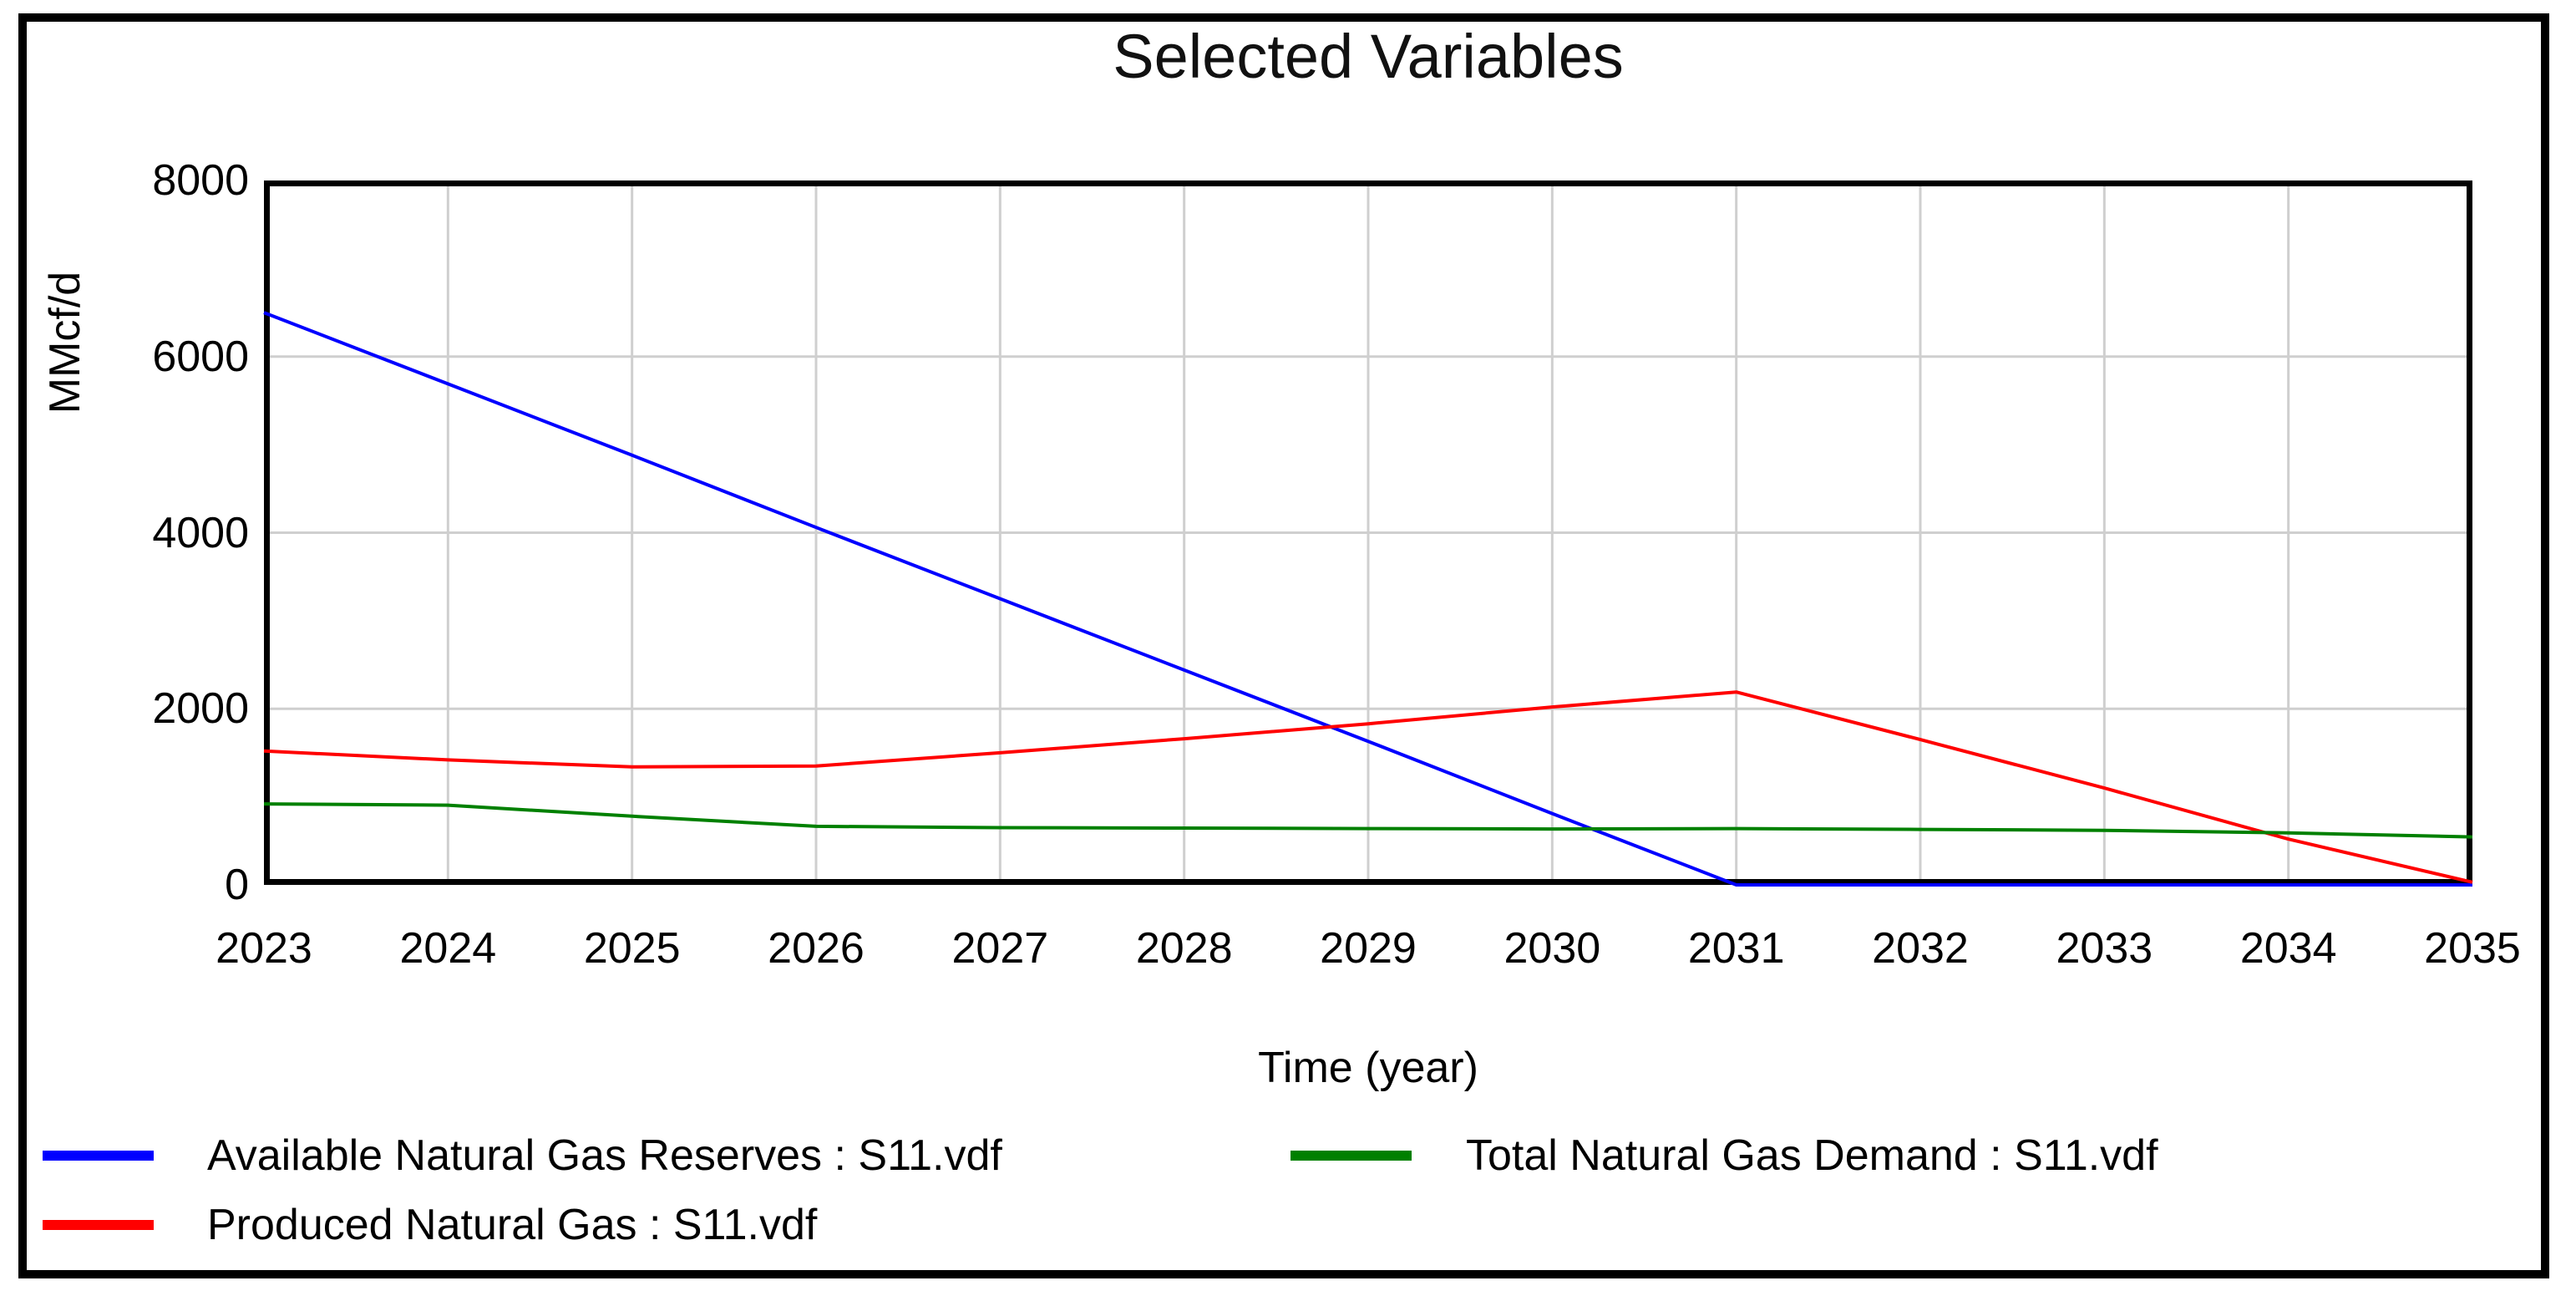 The height and width of the screenshot is (1296, 2576). Describe the element at coordinates (200, 180) in the screenshot. I see `y-tick-label: 8000` at that location.